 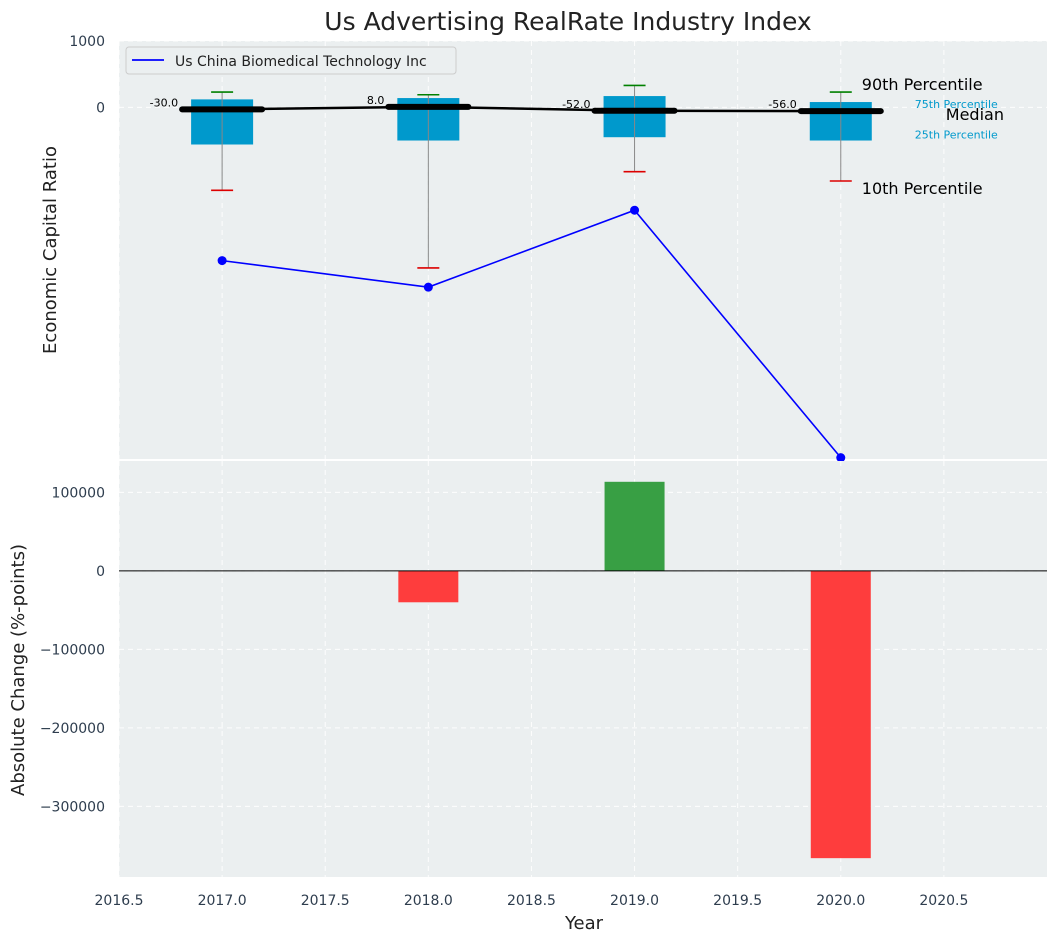 What do you see at coordinates (428, 901) in the screenshot?
I see `x-tick-label: 2018.0` at bounding box center [428, 901].